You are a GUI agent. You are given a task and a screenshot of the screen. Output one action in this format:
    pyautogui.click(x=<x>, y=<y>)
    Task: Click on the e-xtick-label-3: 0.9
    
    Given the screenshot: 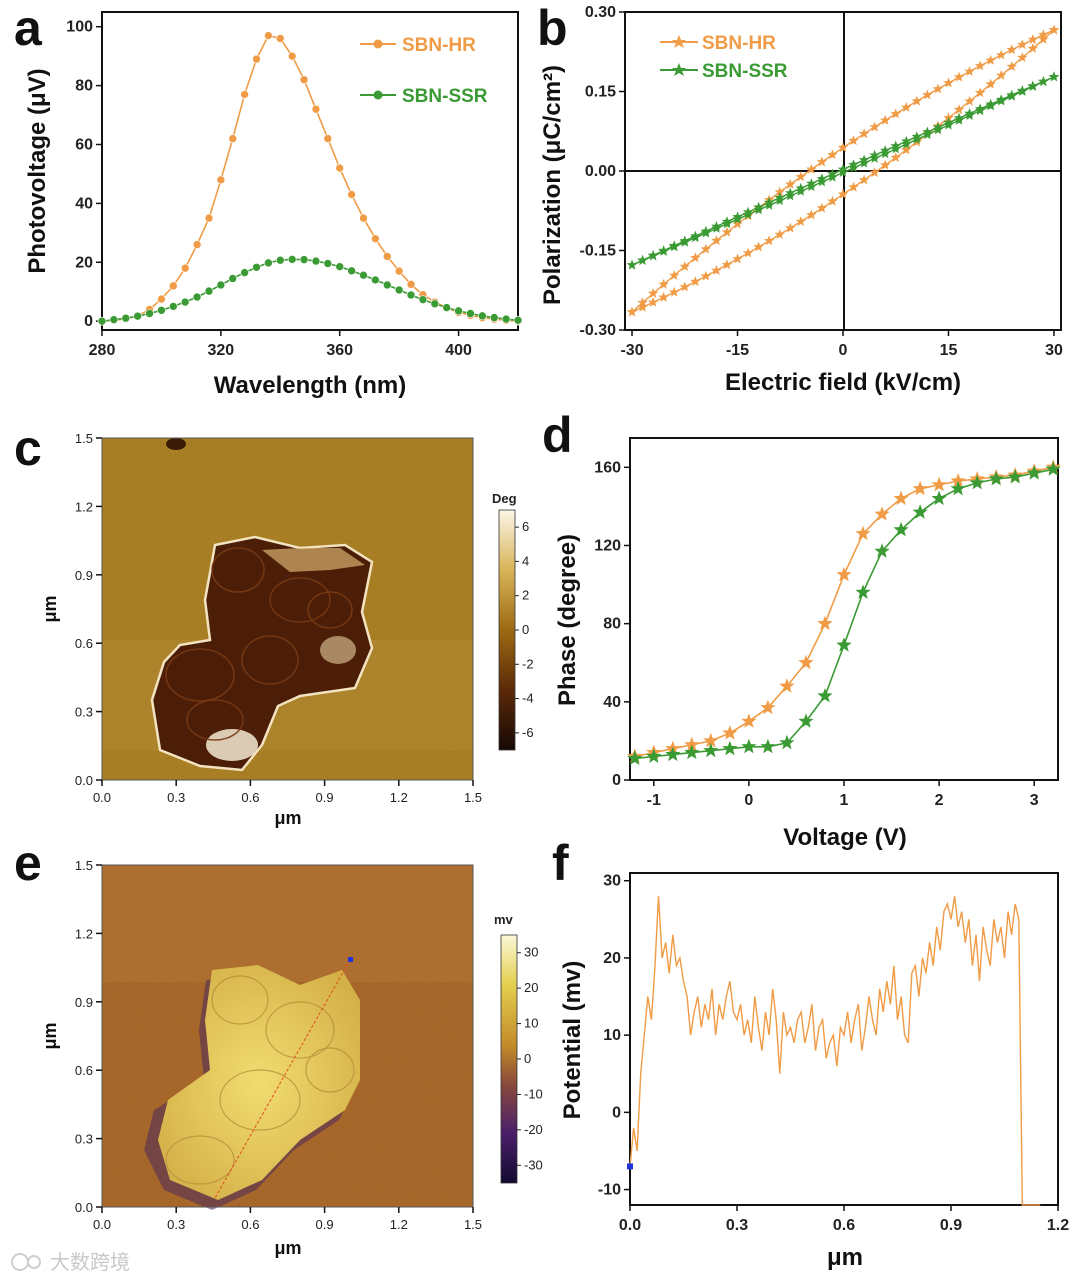 What is the action you would take?
    pyautogui.click(x=325, y=1224)
    